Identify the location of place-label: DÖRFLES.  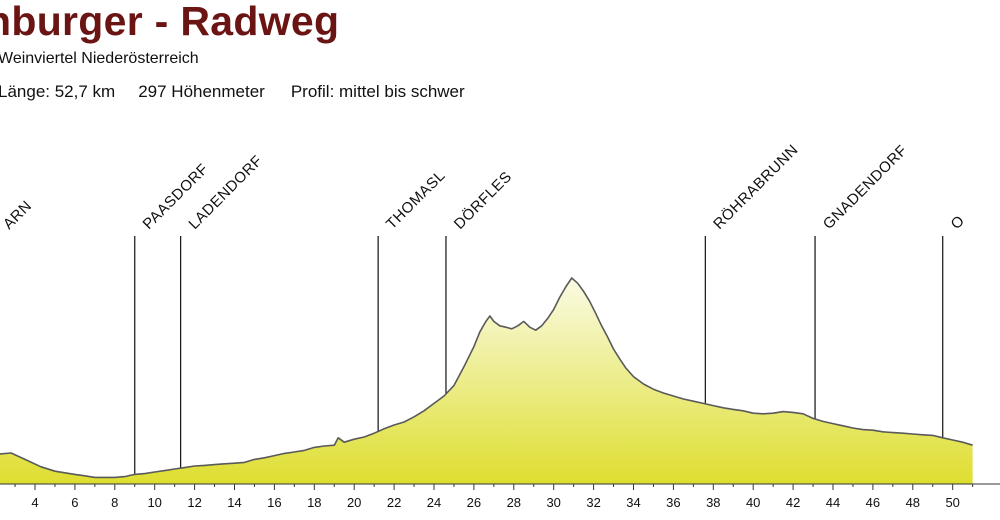
(482, 200).